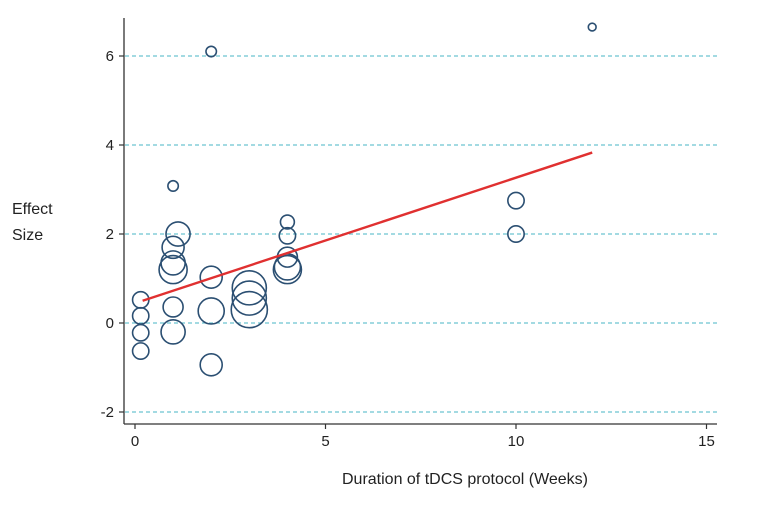  I want to click on y-tick-label: 2, so click(110, 234).